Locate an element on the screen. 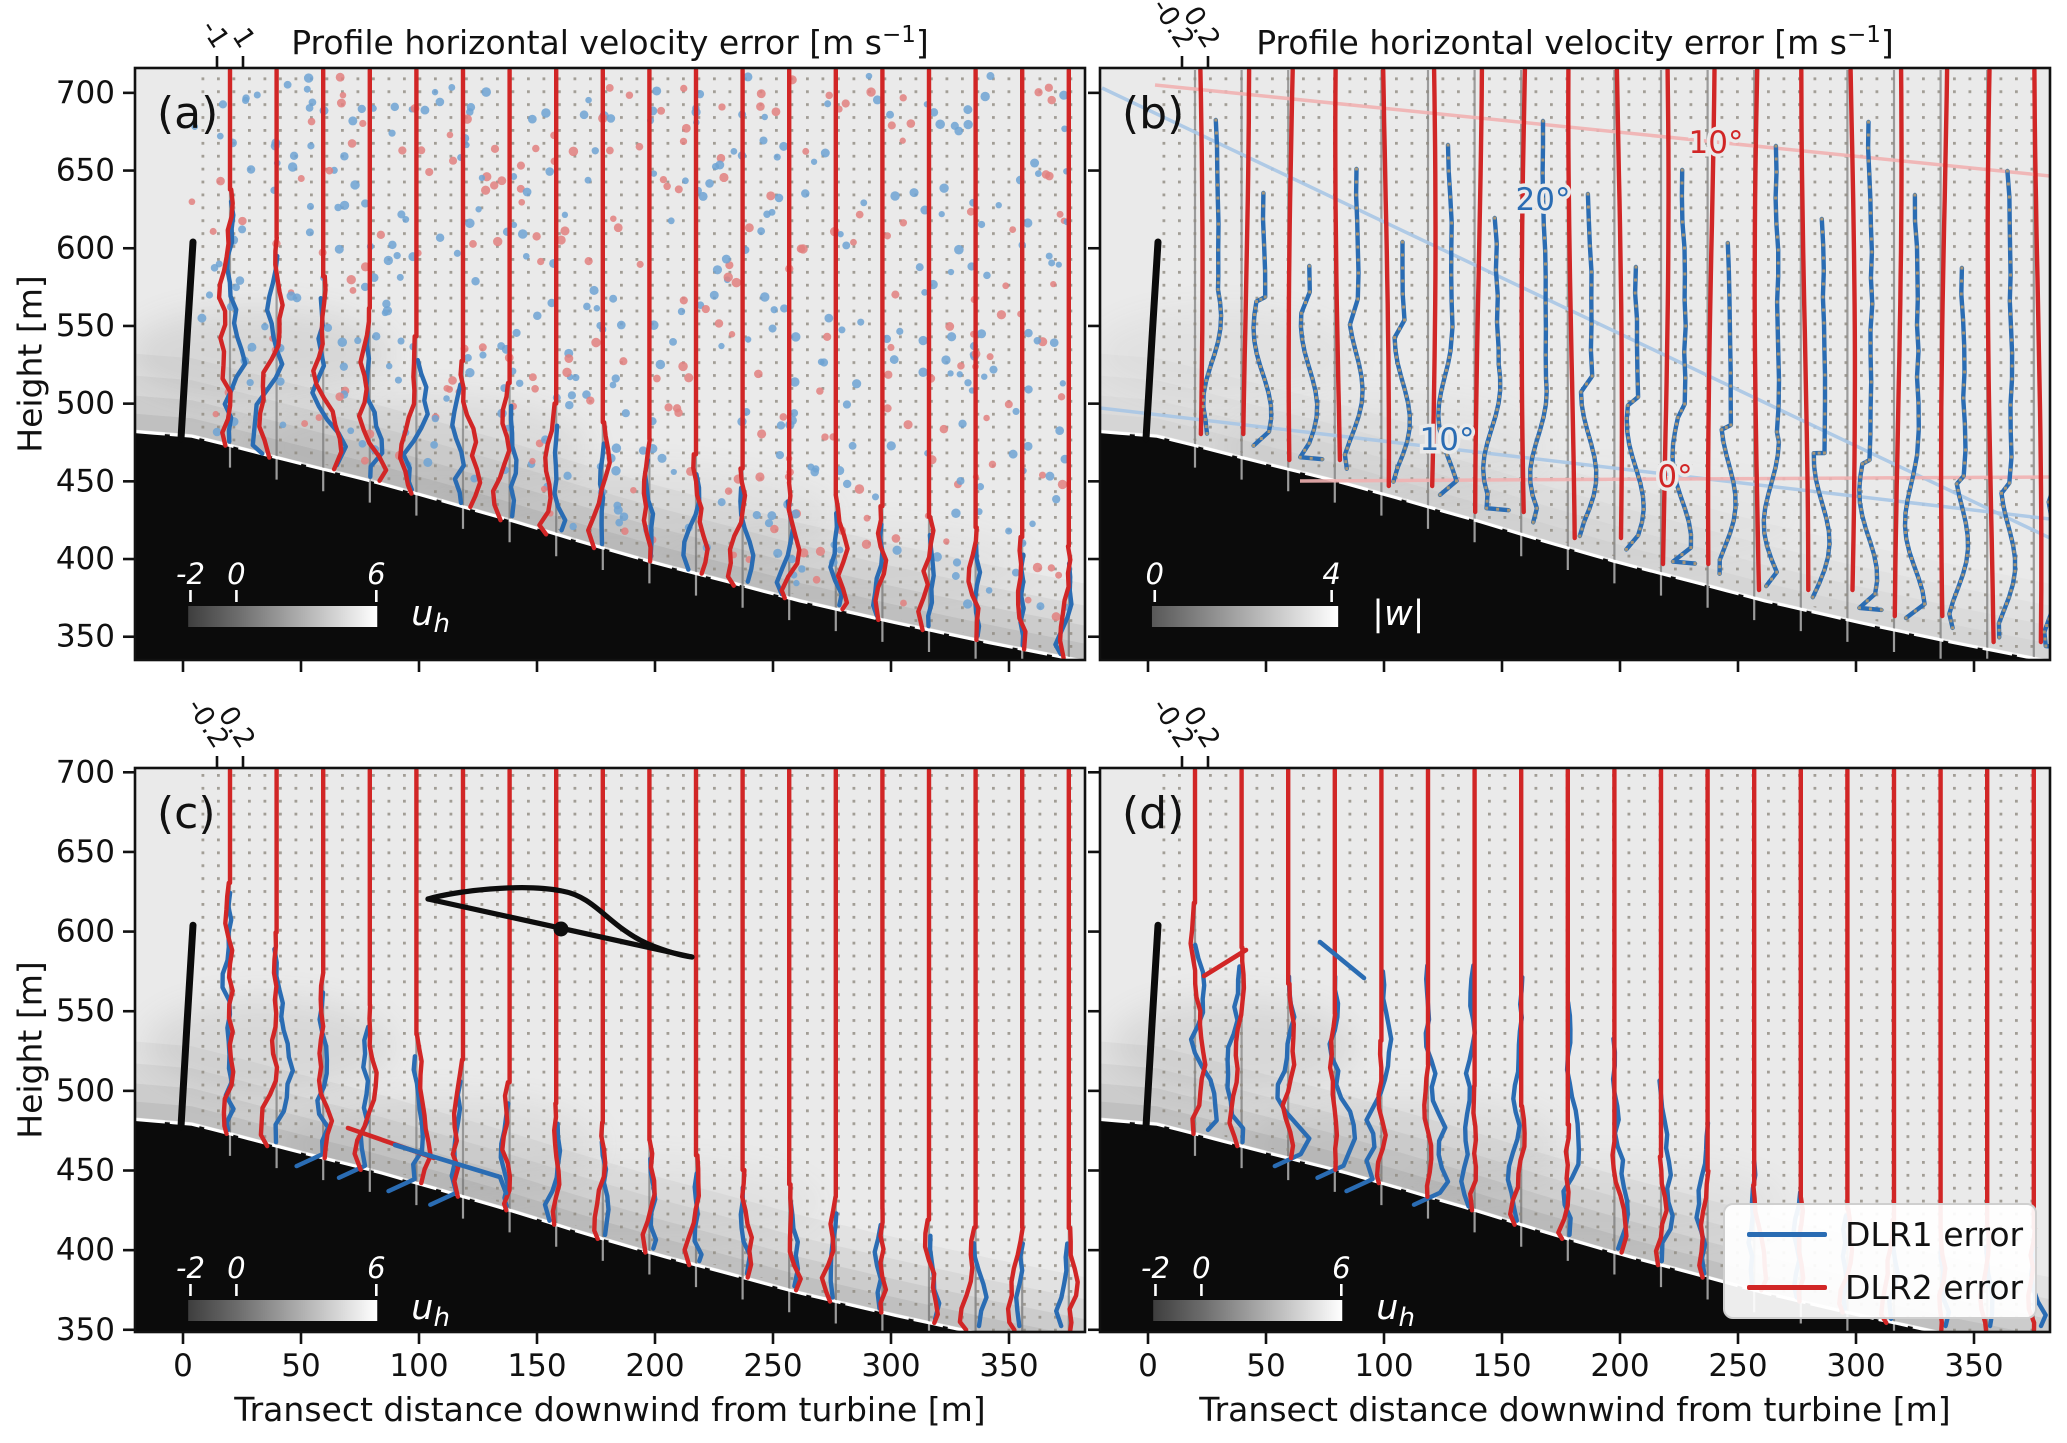  colorbar-d: -2 0 6uh is located at coordinates (1278, 1291).